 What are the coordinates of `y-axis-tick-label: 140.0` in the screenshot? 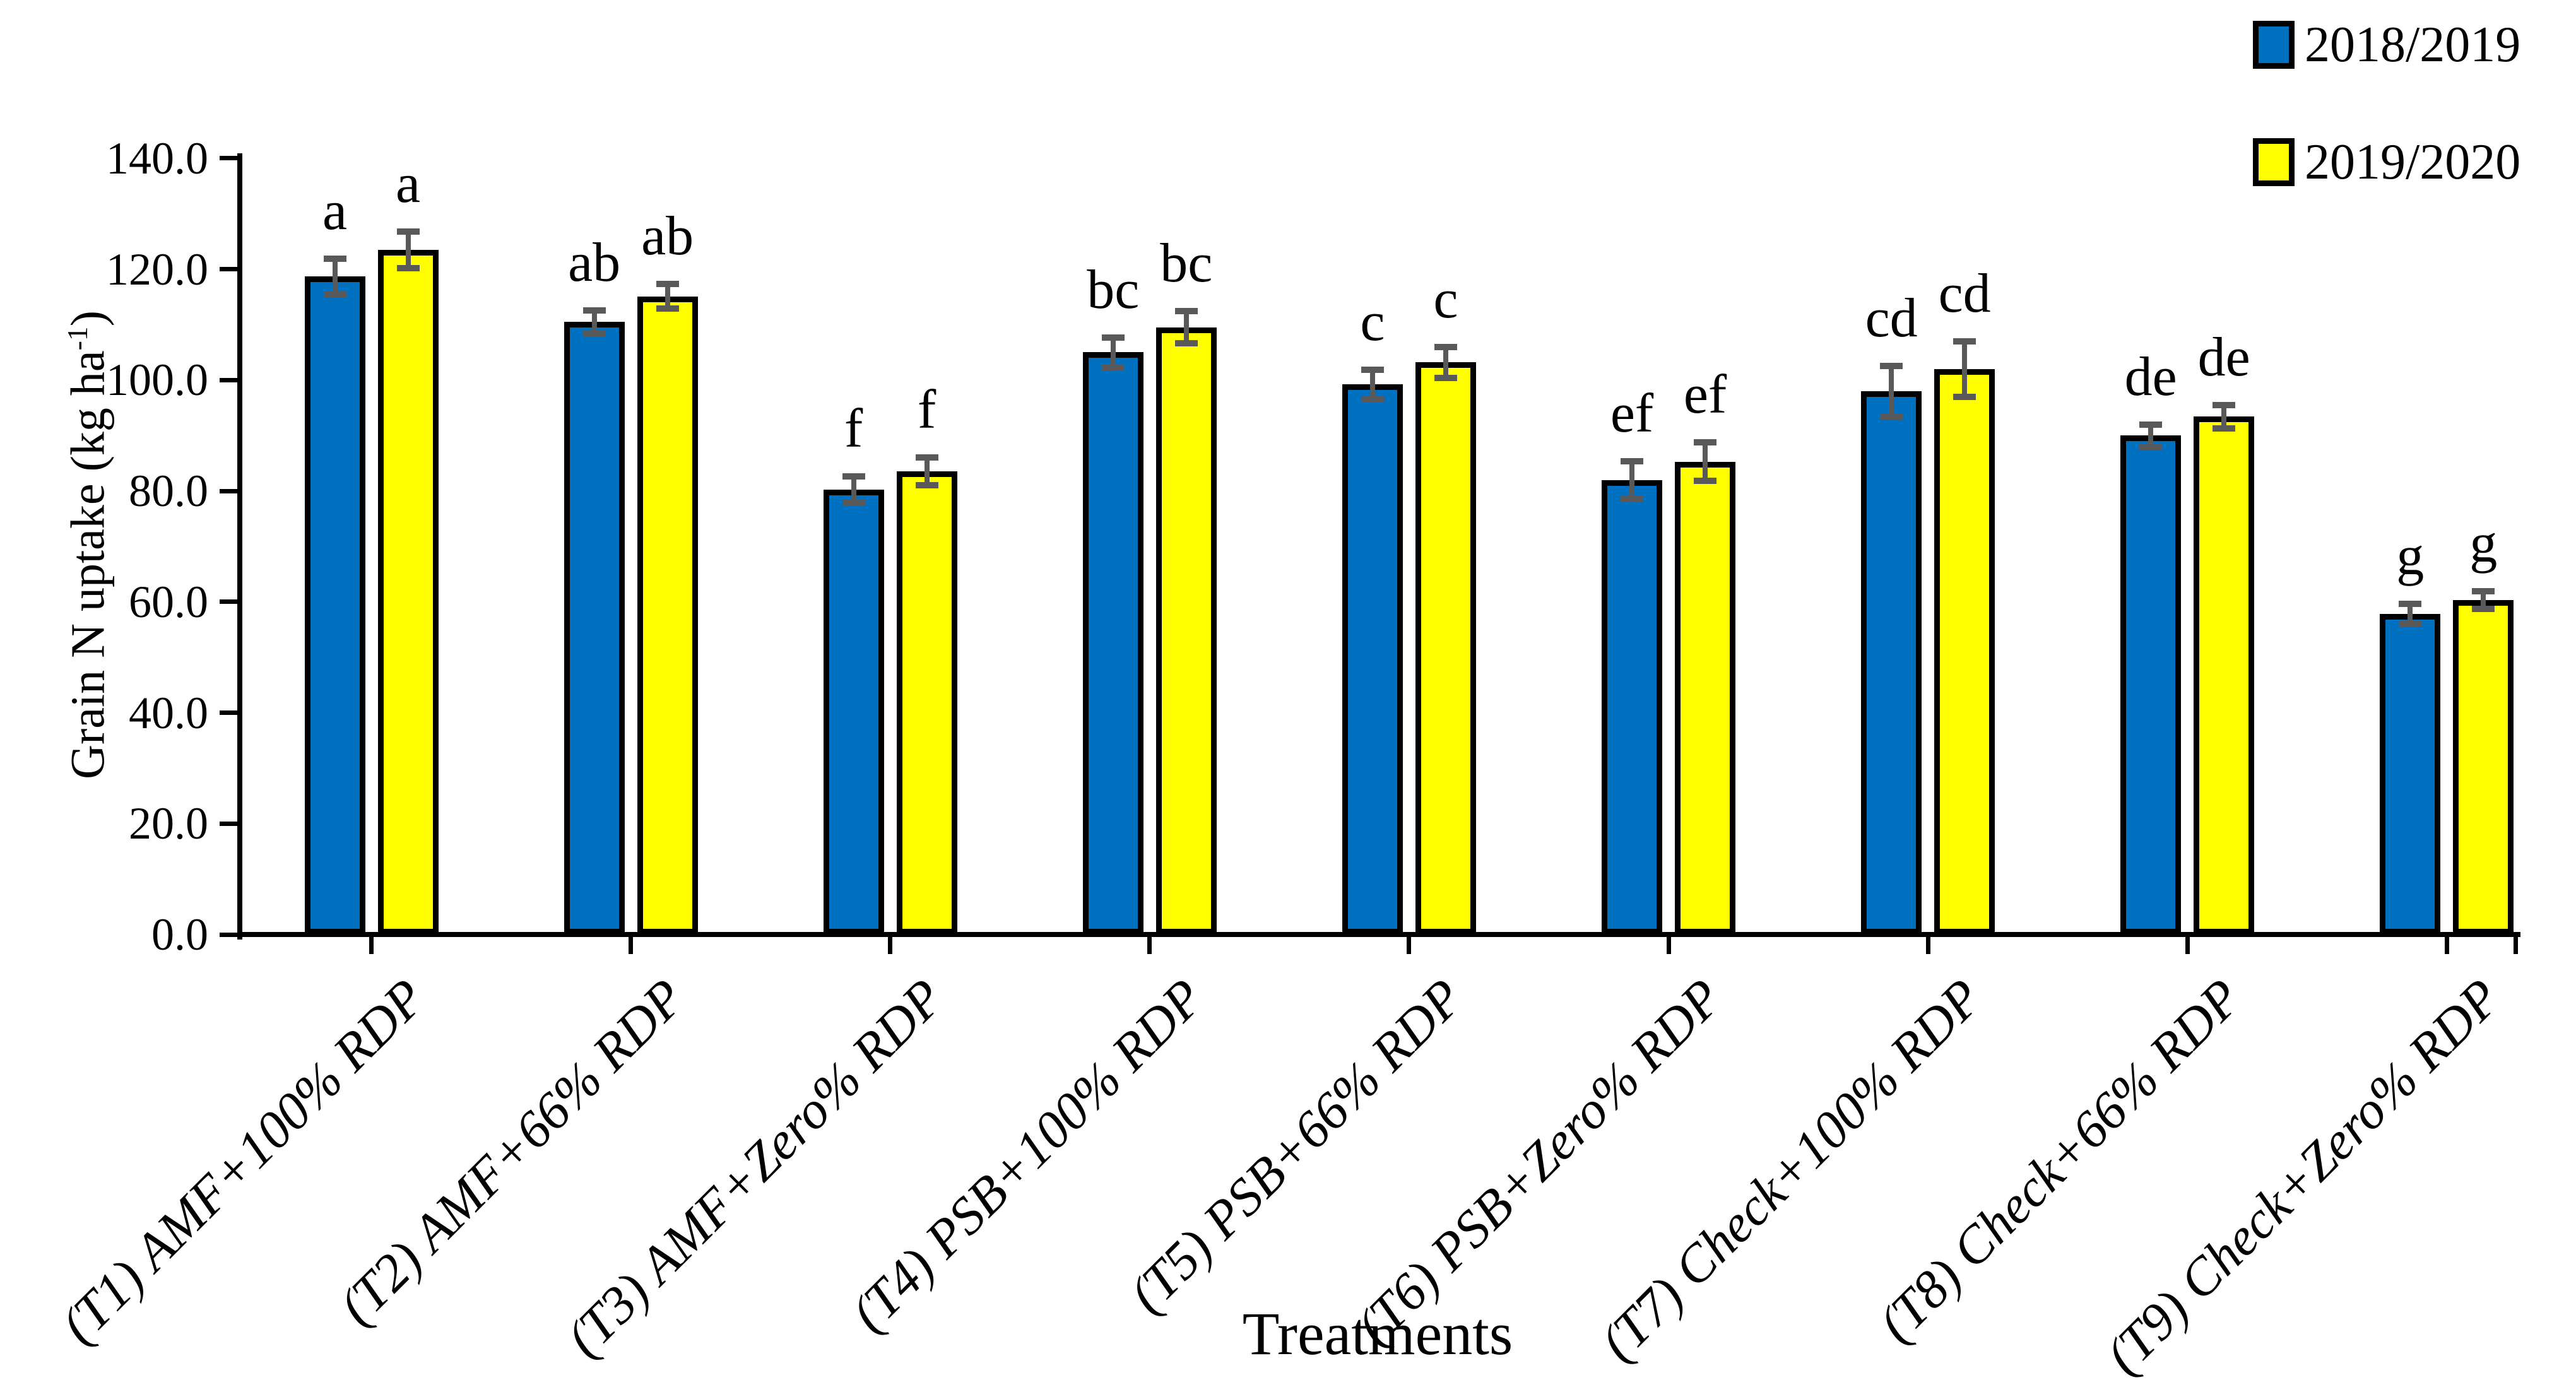 It's located at (157, 158).